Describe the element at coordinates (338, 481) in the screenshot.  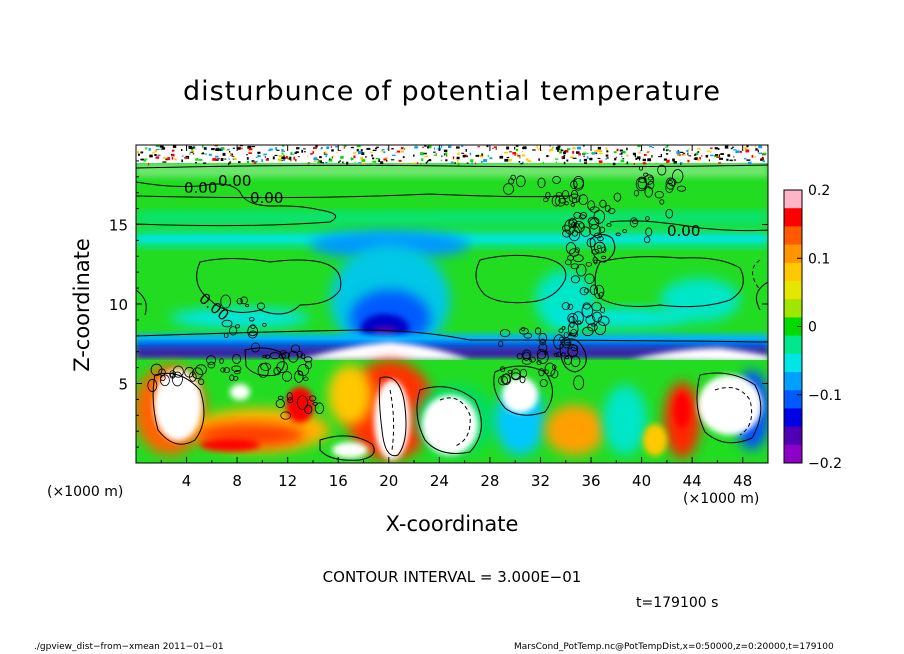
I see `x-tick-label: 16` at that location.